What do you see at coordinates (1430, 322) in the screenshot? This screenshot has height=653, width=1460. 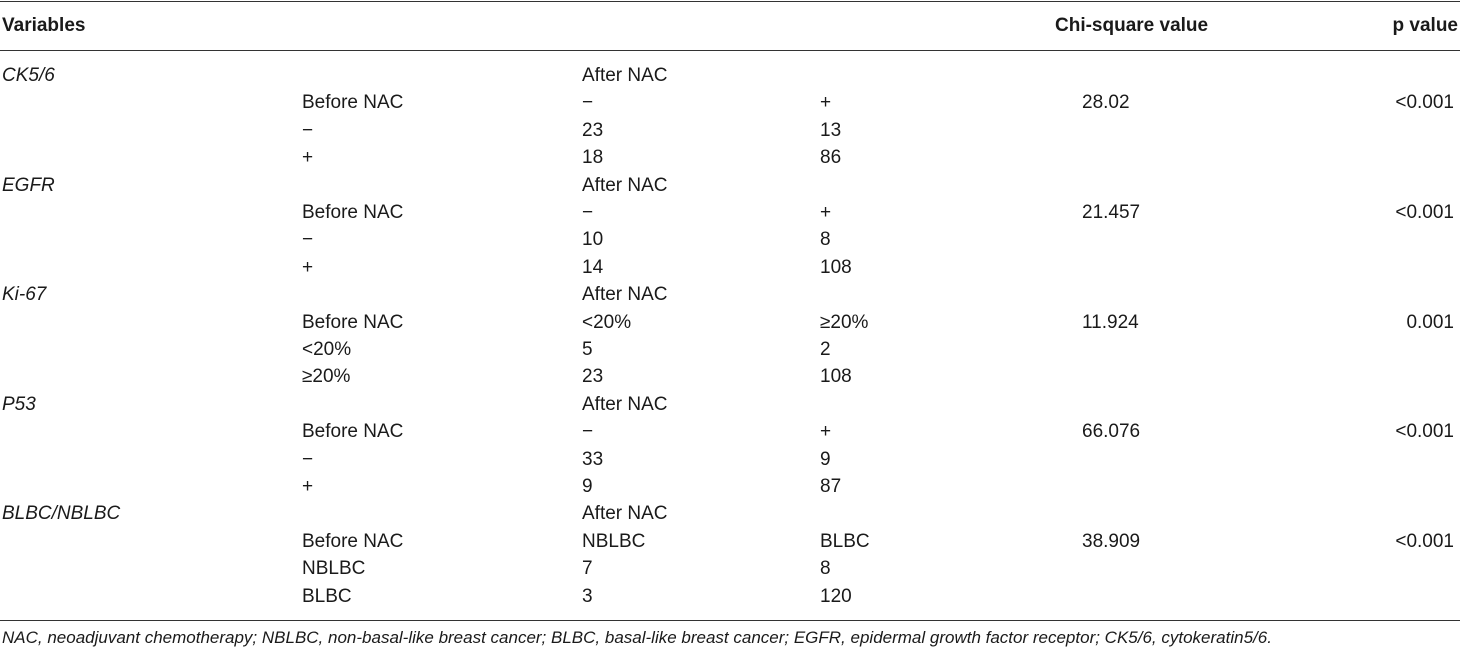 I see `p-value: 0.001` at bounding box center [1430, 322].